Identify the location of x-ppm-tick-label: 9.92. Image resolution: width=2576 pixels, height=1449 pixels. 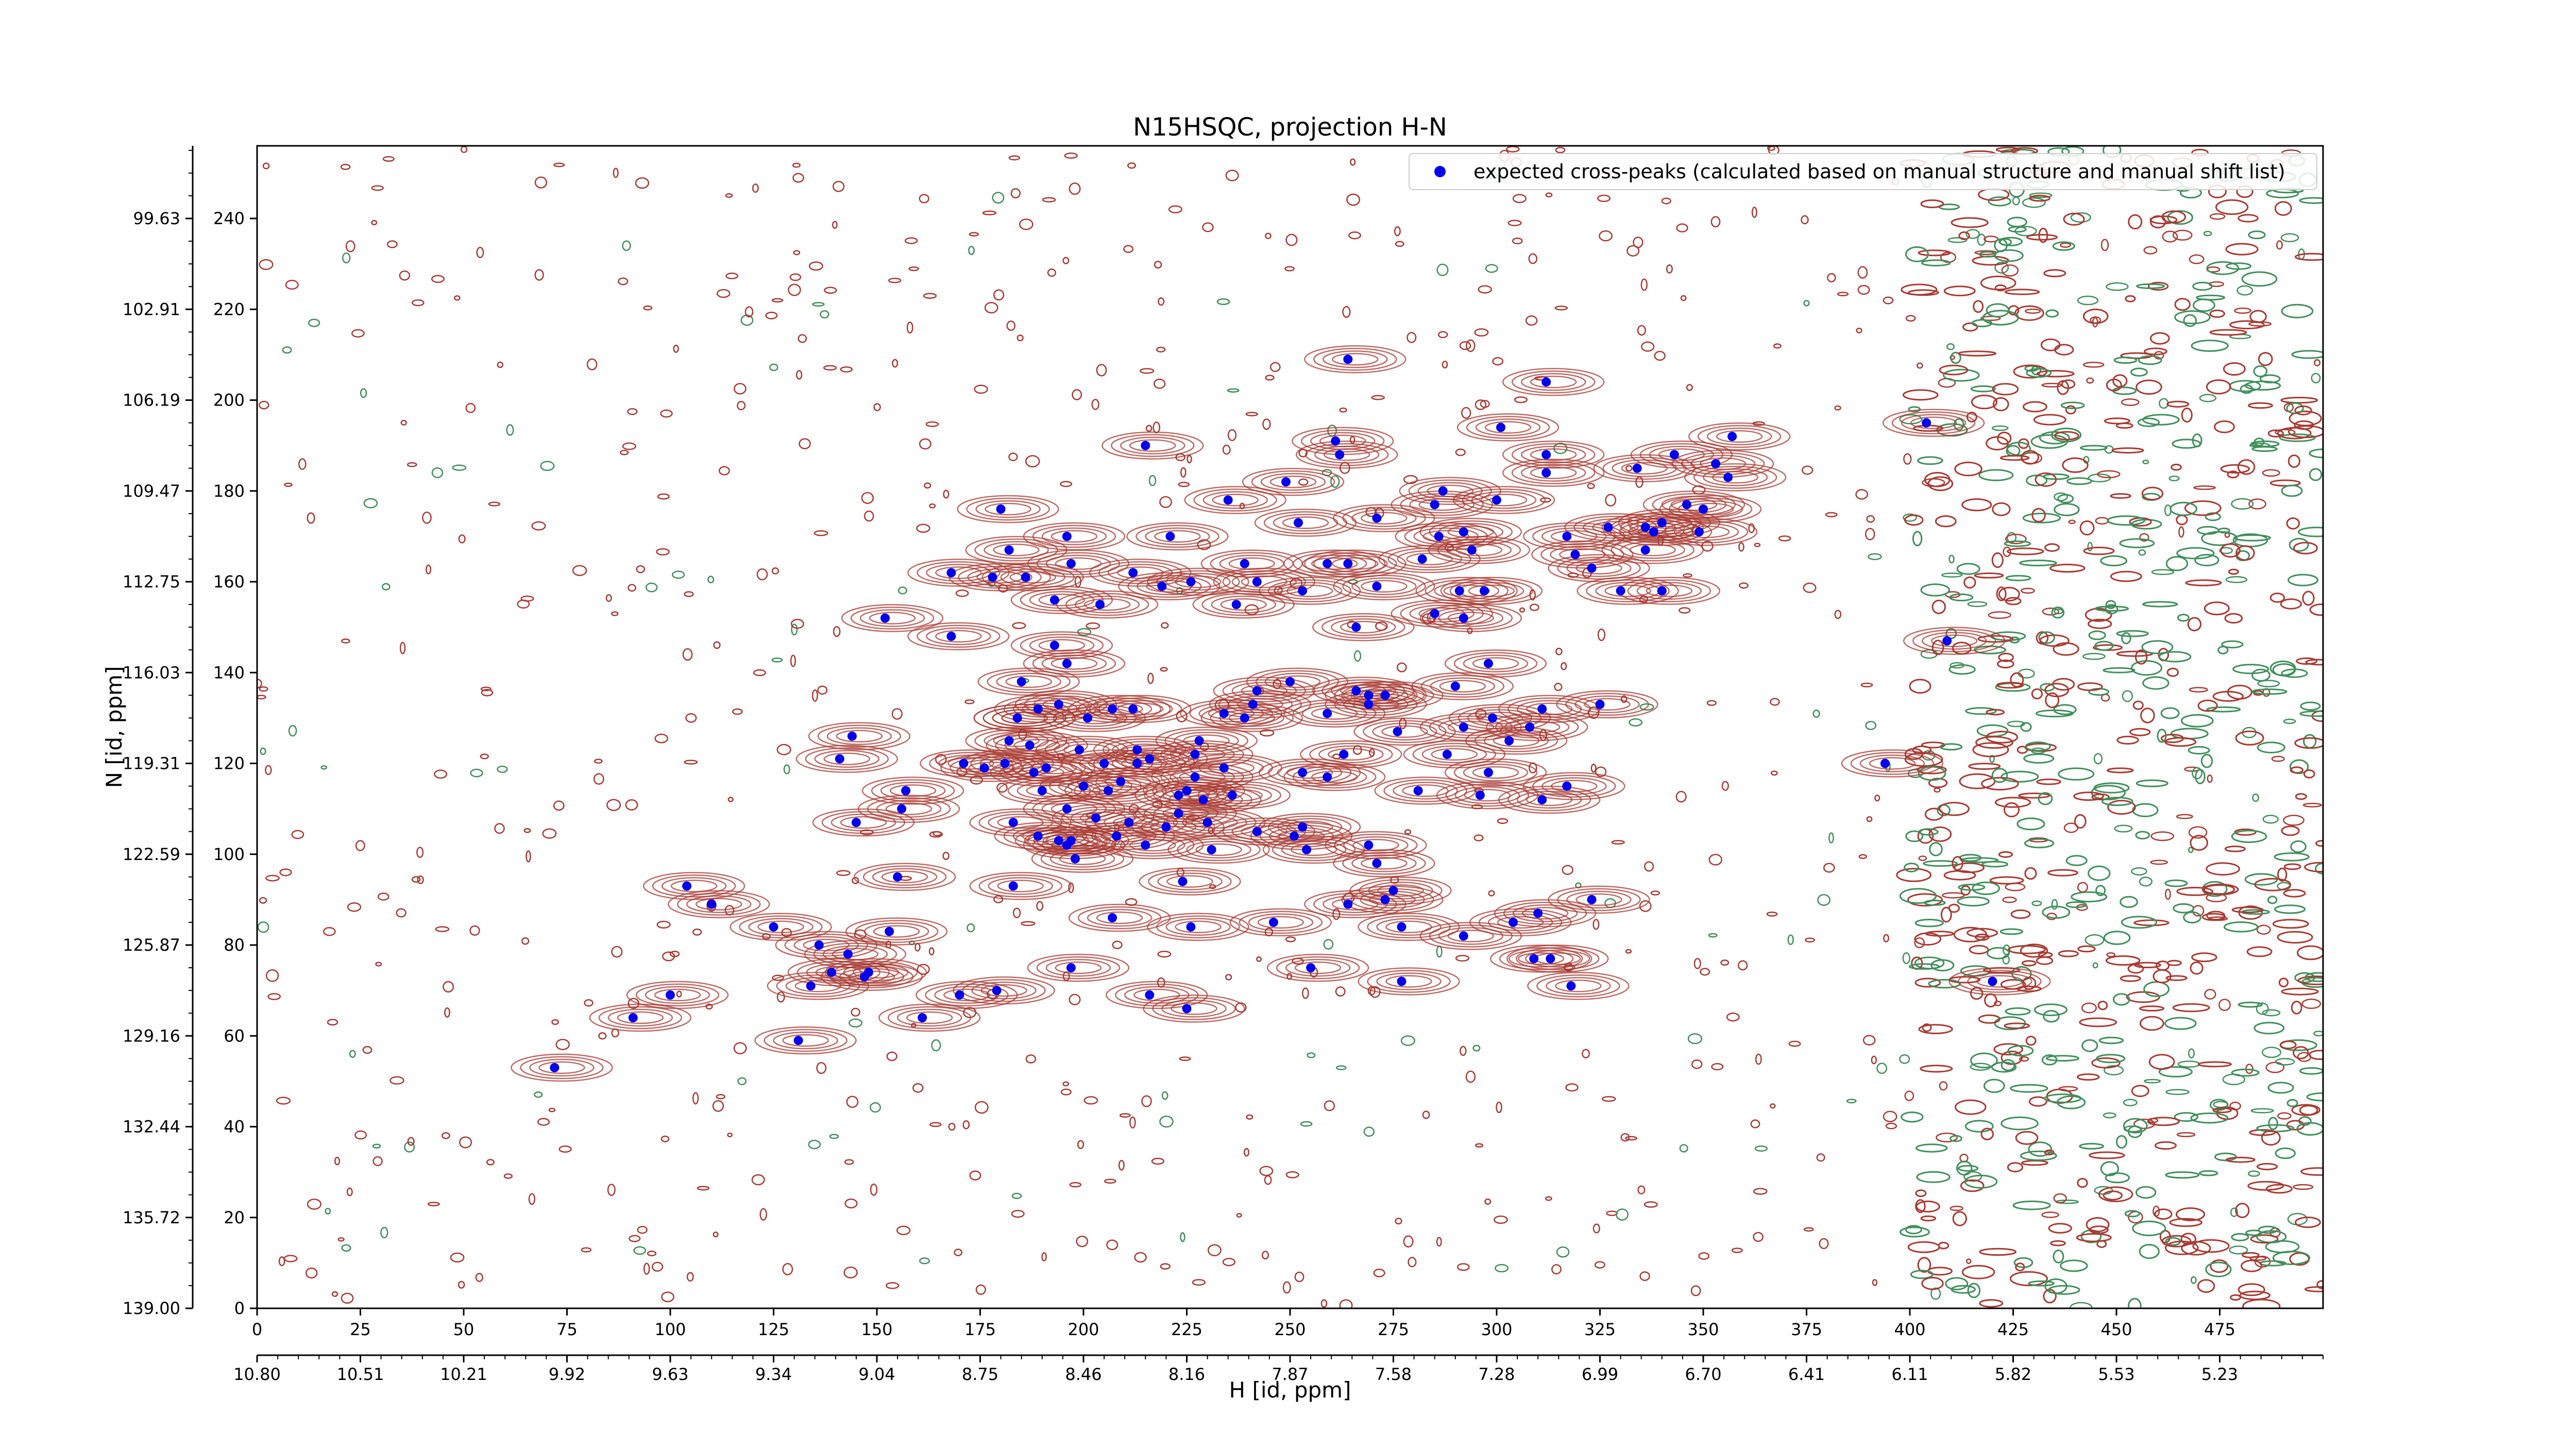
(567, 1374).